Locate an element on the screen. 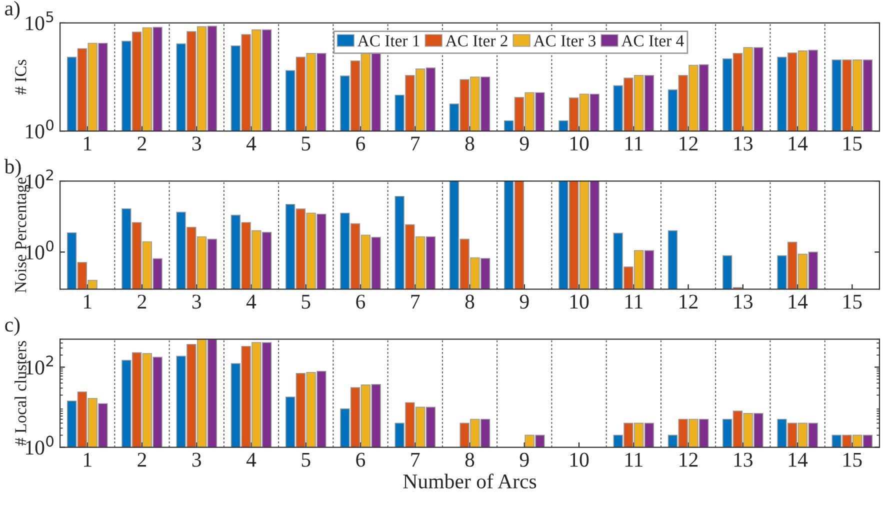 The height and width of the screenshot is (510, 883). text: c) is located at coordinates (12, 326).